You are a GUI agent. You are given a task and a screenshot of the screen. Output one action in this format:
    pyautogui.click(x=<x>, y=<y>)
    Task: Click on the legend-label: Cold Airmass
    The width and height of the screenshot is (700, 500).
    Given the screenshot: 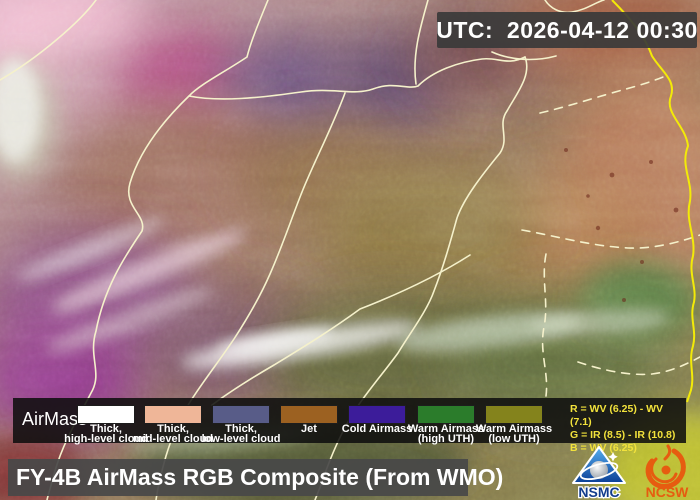 What is the action you would take?
    pyautogui.click(x=377, y=429)
    